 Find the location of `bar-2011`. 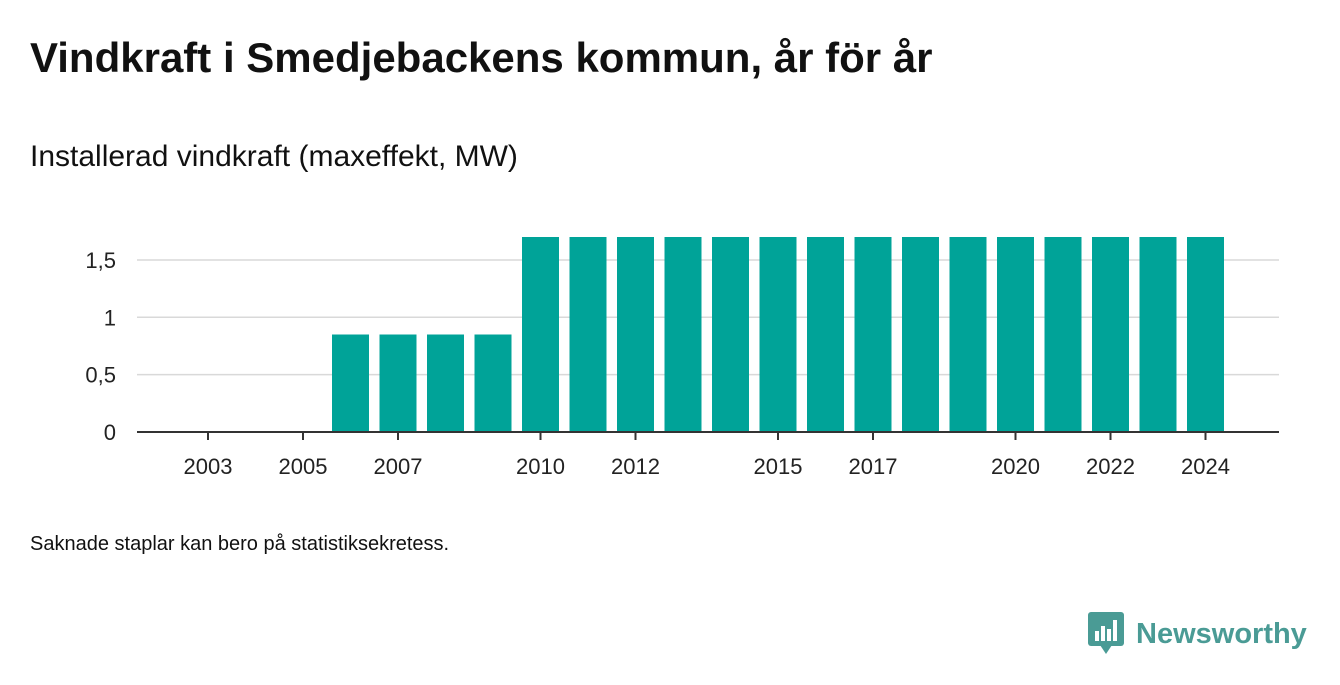

bar-2011 is located at coordinates (588, 334).